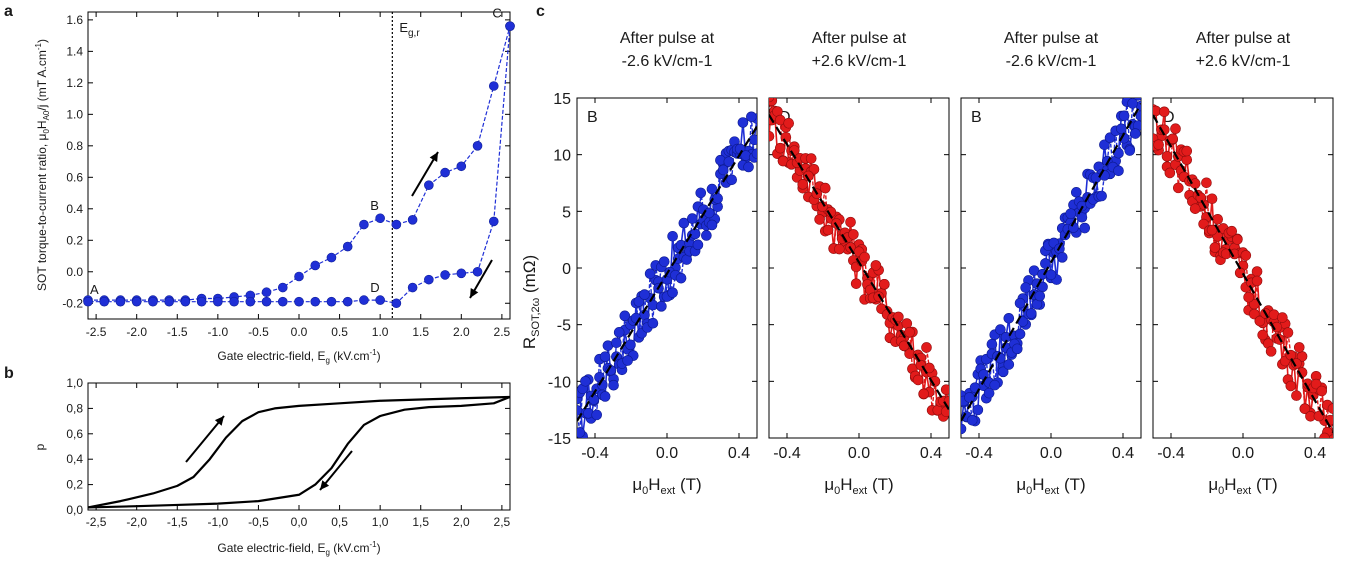 The image size is (1347, 564). What do you see at coordinates (74, 408) in the screenshot?
I see `b-ytick-label: 0,8` at bounding box center [74, 408].